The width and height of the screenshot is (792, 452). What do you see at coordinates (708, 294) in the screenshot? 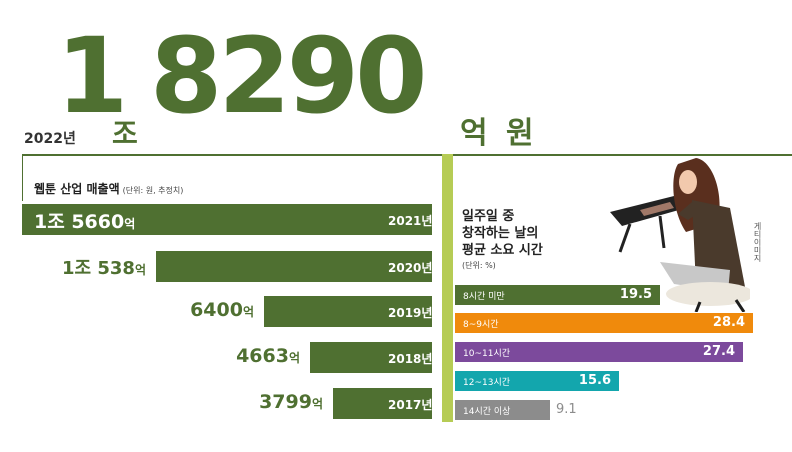
I see `chair` at bounding box center [708, 294].